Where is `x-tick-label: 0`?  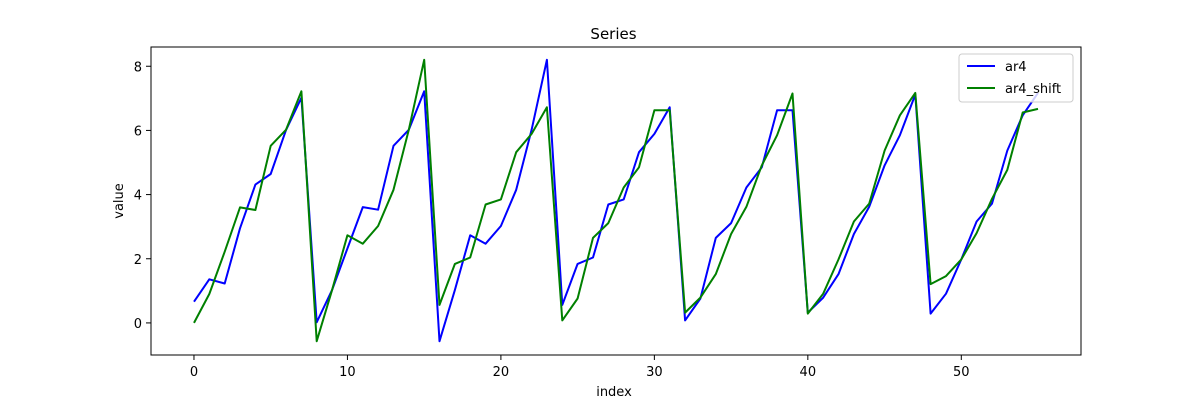 x-tick-label: 0 is located at coordinates (194, 372).